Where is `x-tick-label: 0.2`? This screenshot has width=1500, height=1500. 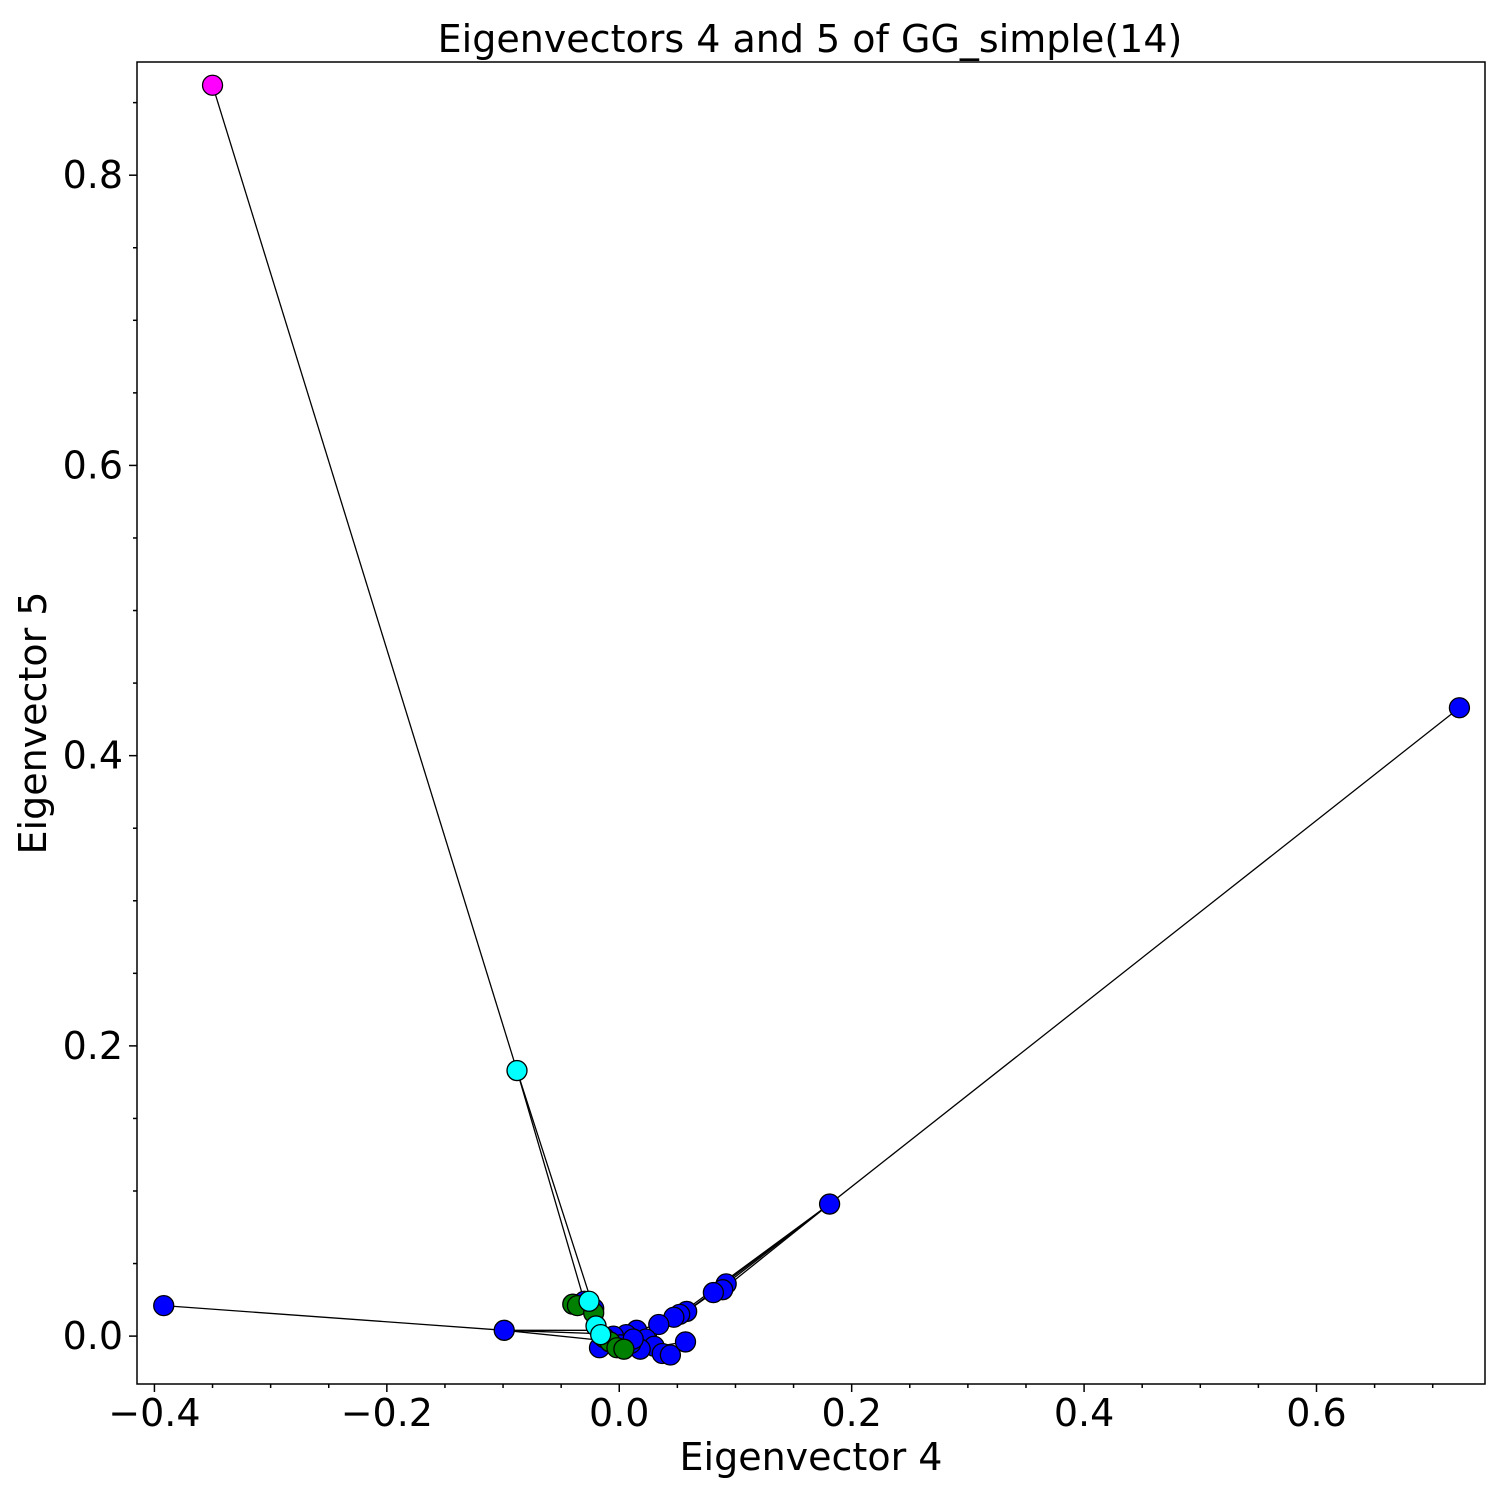 x-tick-label: 0.2 is located at coordinates (851, 1413).